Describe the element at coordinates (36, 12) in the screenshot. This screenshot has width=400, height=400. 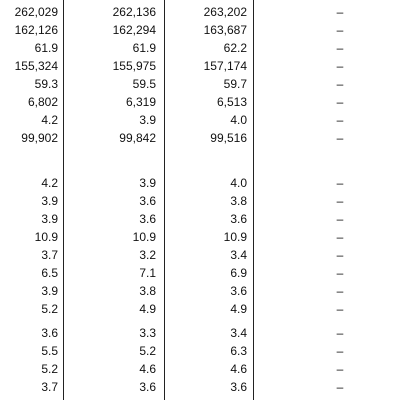
I see `table-cell: 262,029` at that location.